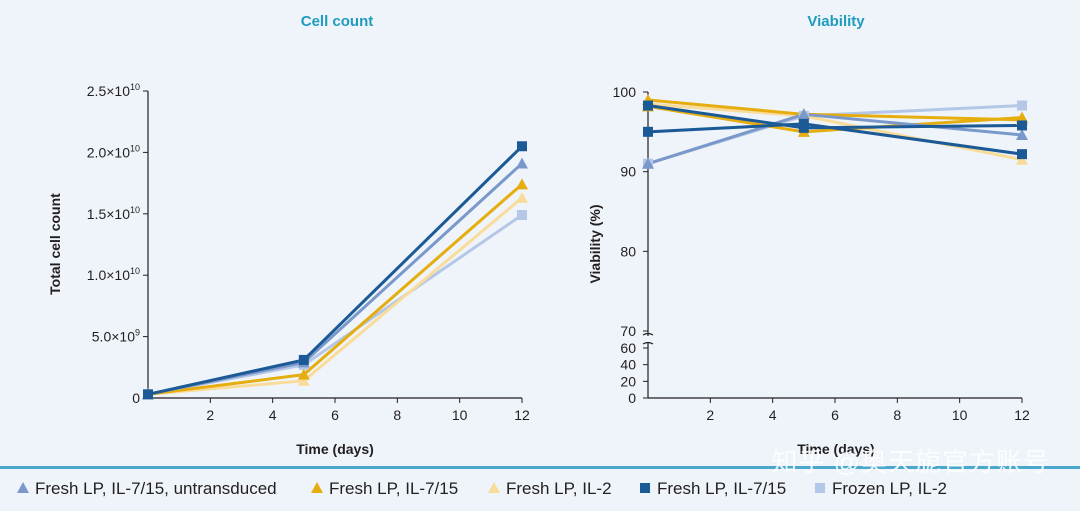 Image resolution: width=1080 pixels, height=511 pixels. I want to click on viability-x-tick-label: 6, so click(835, 415).